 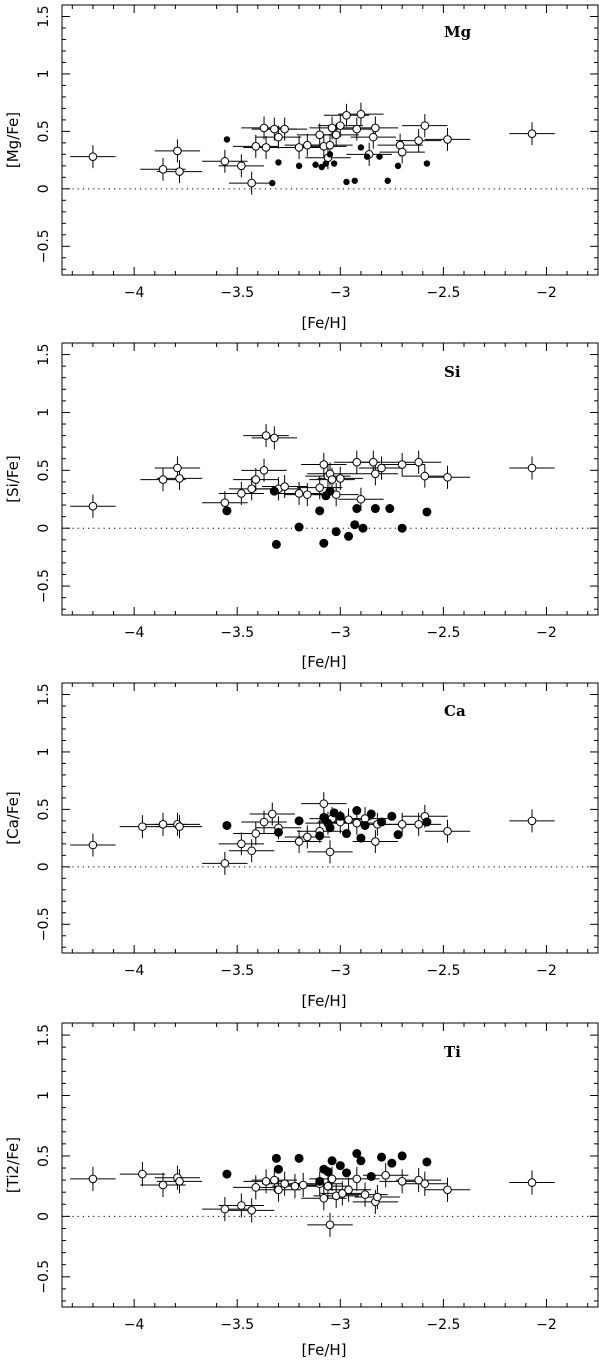 I want to click on open-points, so click(x=312, y=148).